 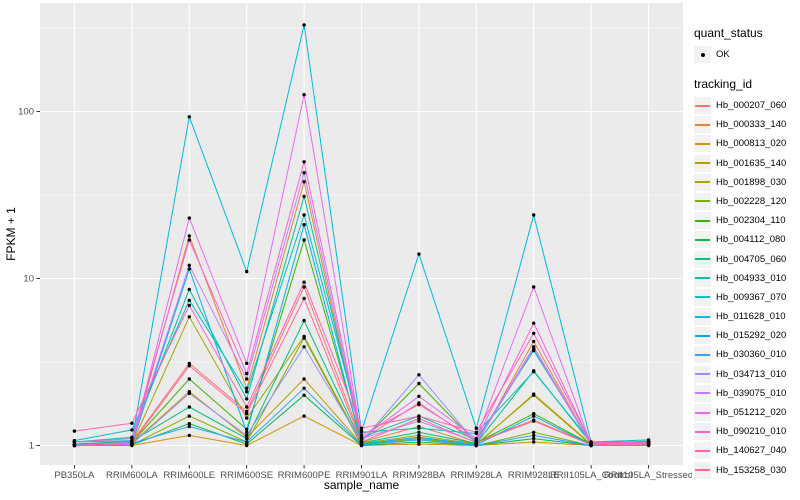 I want to click on legend-item-Hb_004933_010: Hb_004933_010, so click(x=746, y=278).